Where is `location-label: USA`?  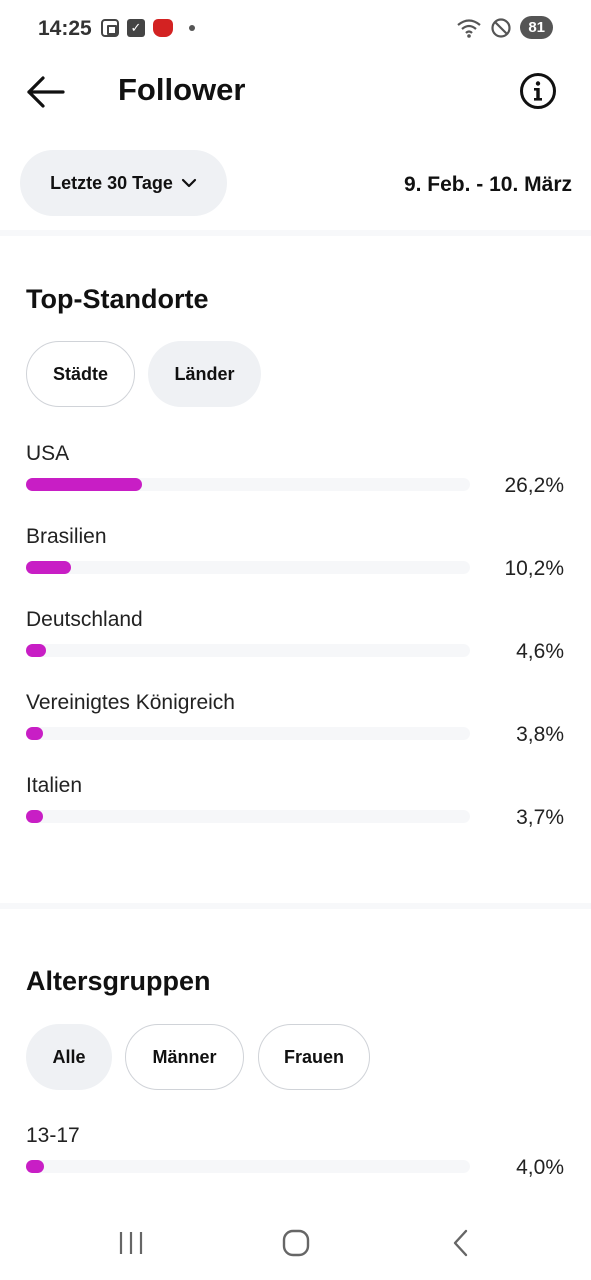
location-label: USA is located at coordinates (48, 453).